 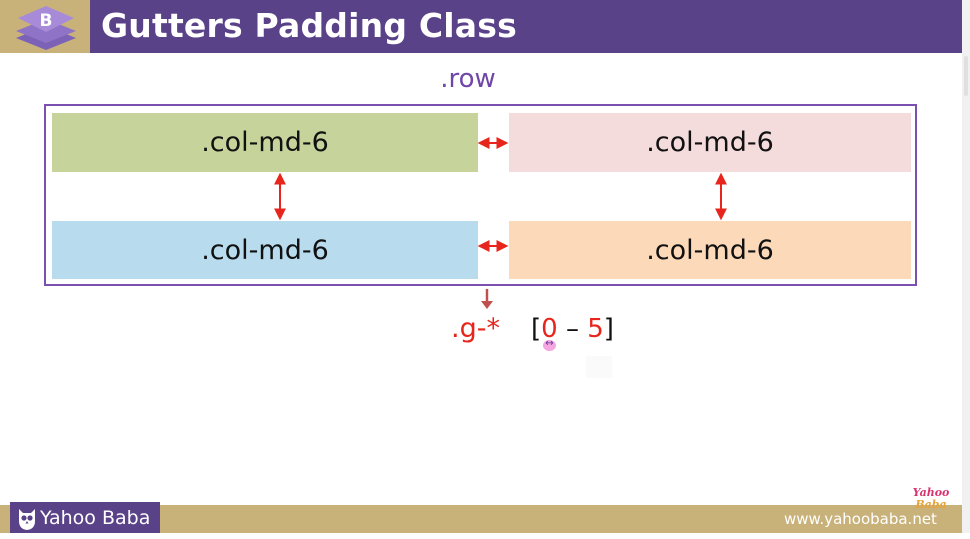 What do you see at coordinates (966, 76) in the screenshot?
I see `scrollbar-thumb` at bounding box center [966, 76].